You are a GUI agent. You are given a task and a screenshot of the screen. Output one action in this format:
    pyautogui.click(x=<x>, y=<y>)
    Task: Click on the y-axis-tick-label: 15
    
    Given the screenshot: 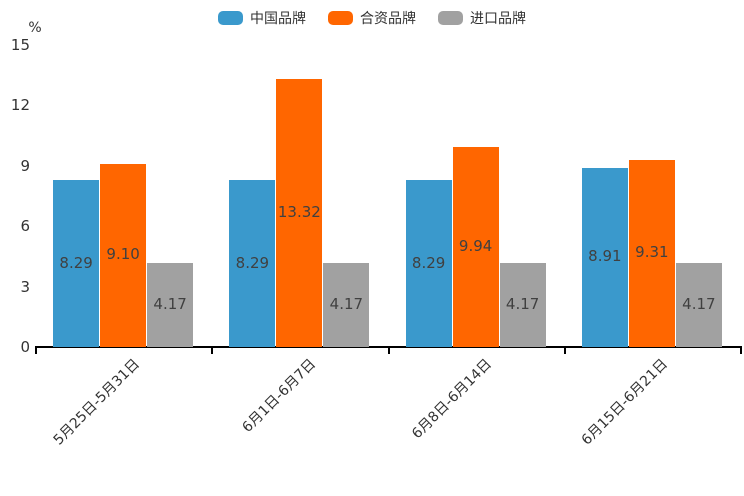 What is the action you would take?
    pyautogui.click(x=20, y=45)
    